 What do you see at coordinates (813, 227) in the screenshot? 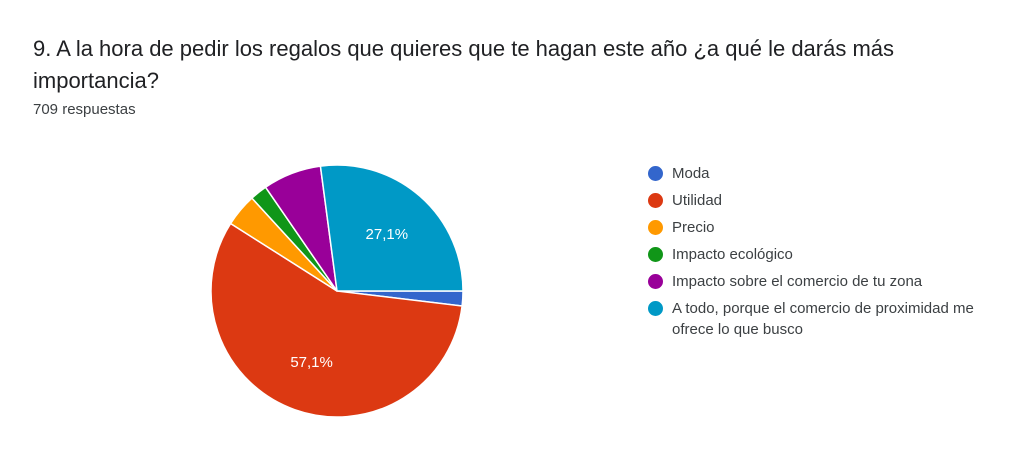
I see `legend-item-precio: Precio` at bounding box center [813, 227].